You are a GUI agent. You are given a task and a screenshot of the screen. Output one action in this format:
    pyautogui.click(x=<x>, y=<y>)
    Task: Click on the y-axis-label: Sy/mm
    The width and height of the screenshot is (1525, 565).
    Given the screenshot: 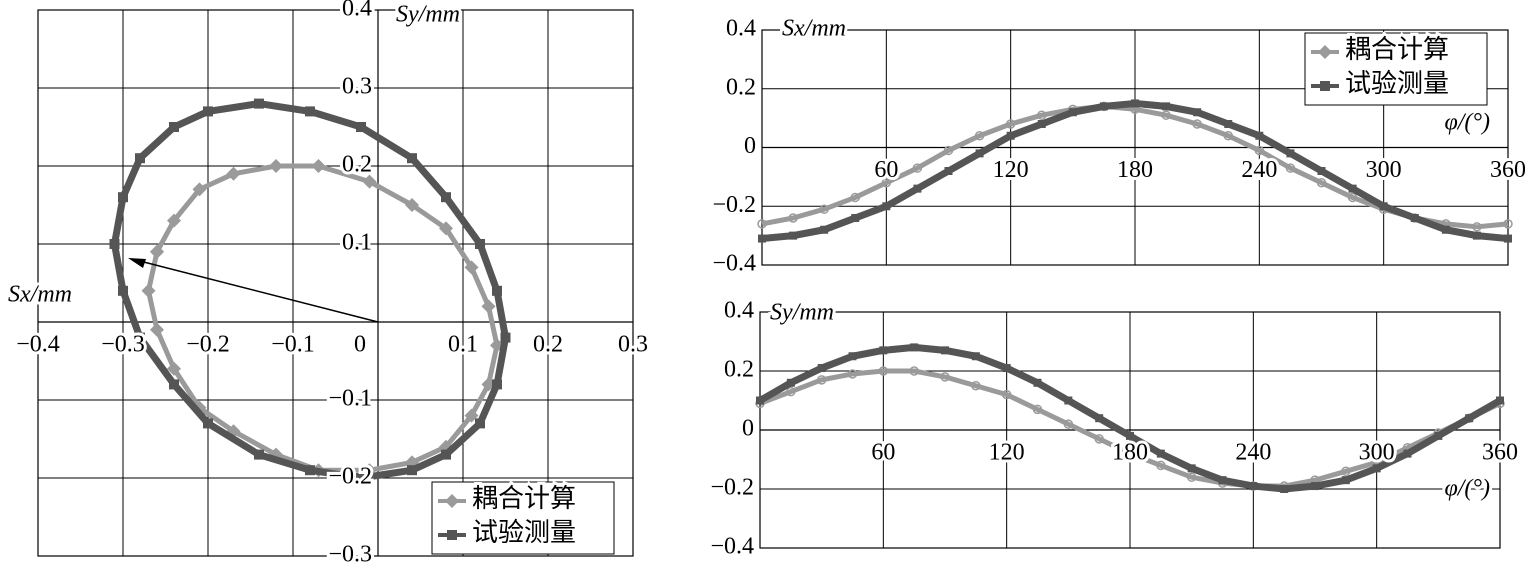 What is the action you would take?
    pyautogui.click(x=802, y=313)
    